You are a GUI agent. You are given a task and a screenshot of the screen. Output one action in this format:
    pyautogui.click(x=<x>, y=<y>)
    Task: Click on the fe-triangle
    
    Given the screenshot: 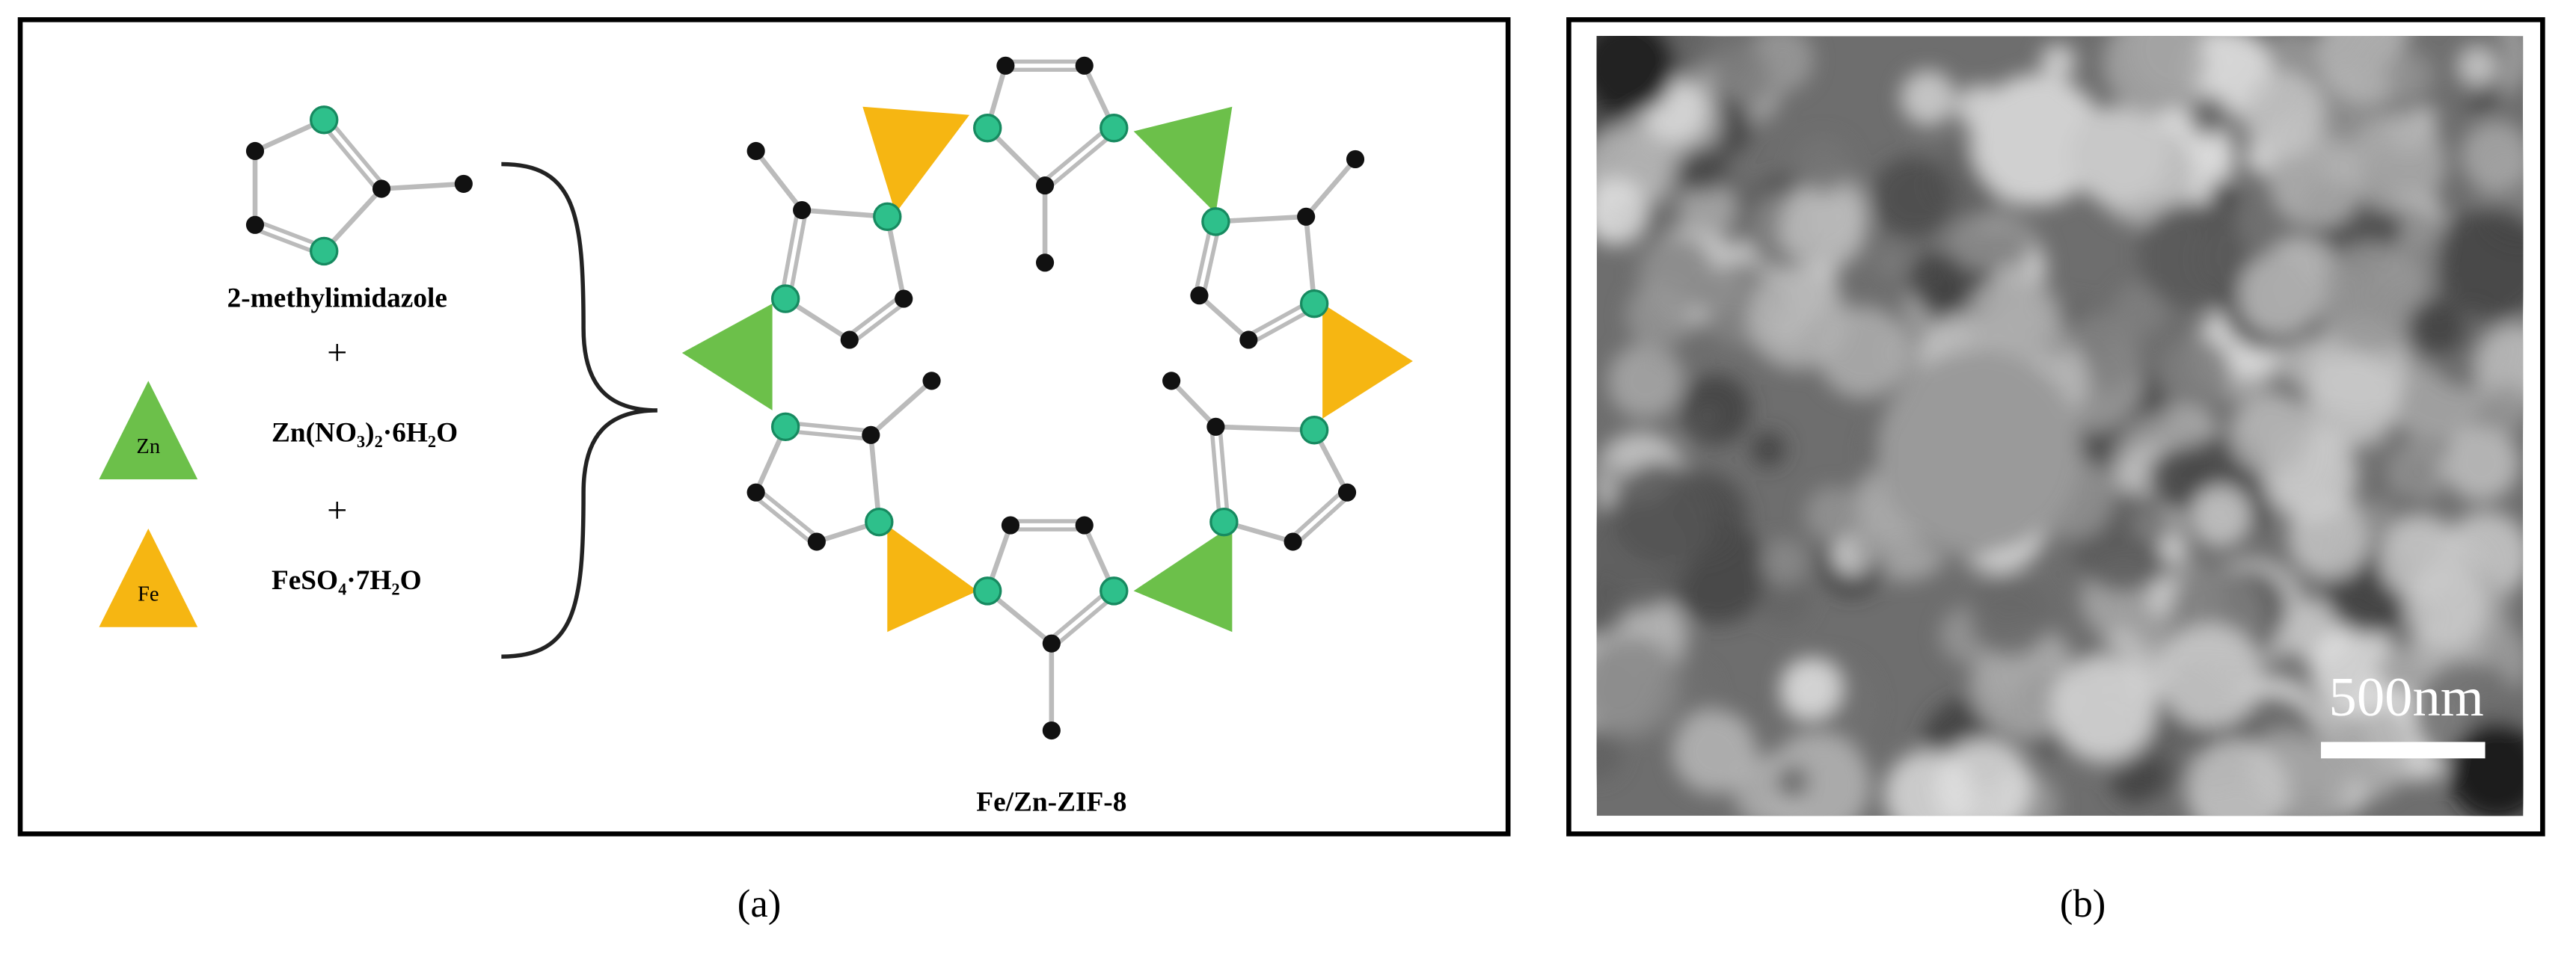 What is the action you would take?
    pyautogui.click(x=148, y=577)
    